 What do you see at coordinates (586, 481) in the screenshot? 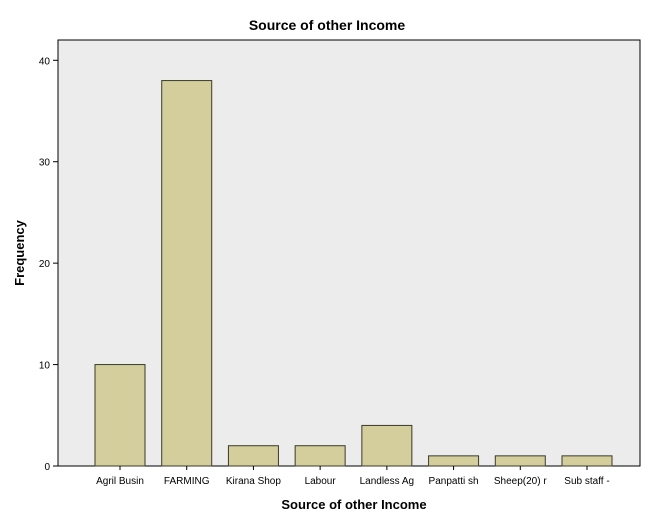
I see `x-tick-label-7: Sub staff -` at bounding box center [586, 481].